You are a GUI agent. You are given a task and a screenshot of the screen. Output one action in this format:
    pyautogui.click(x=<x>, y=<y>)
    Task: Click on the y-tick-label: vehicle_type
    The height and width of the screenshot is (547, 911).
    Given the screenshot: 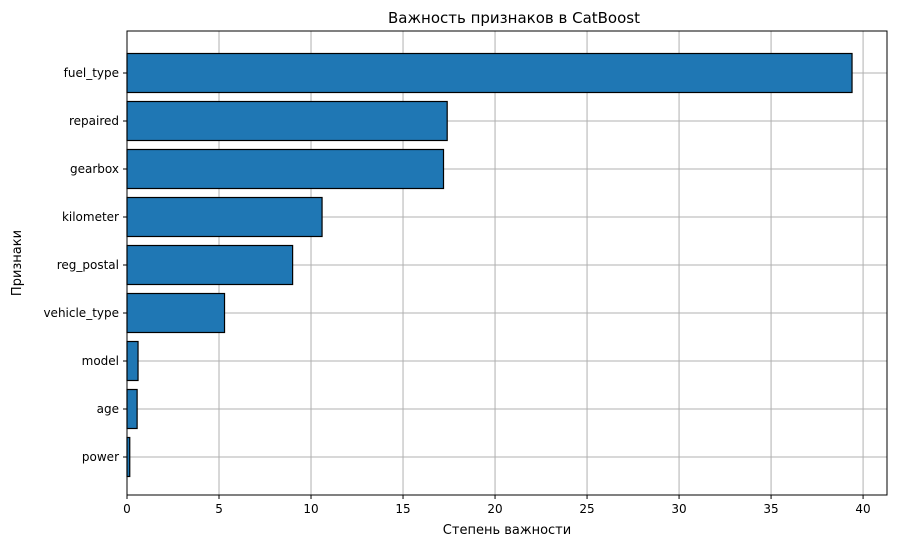 What is the action you would take?
    pyautogui.click(x=81, y=313)
    